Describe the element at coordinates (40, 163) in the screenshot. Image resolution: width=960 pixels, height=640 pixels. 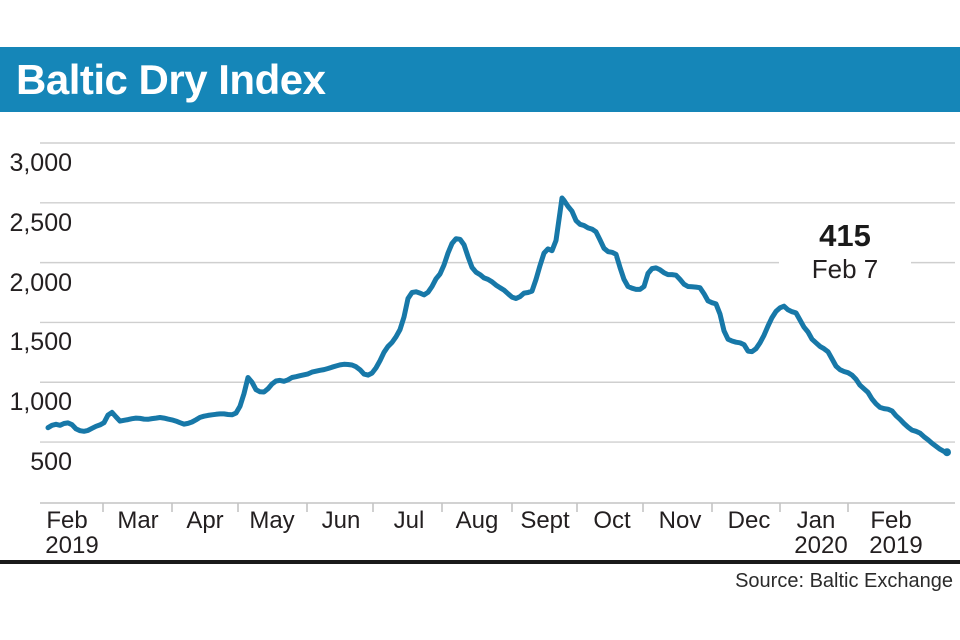
I see `y-axis-label: 3,000` at that location.